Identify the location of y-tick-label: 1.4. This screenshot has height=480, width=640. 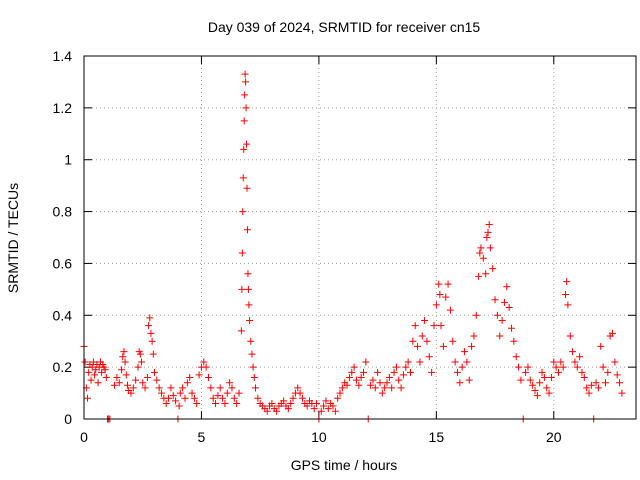
(63, 56).